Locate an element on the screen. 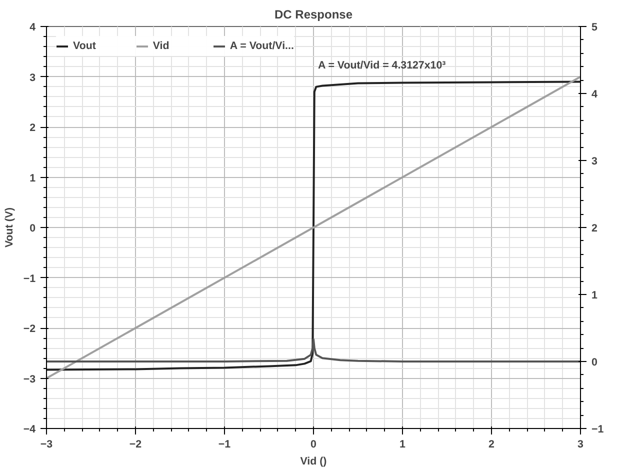  chart-title: DC Response is located at coordinates (313, 15).